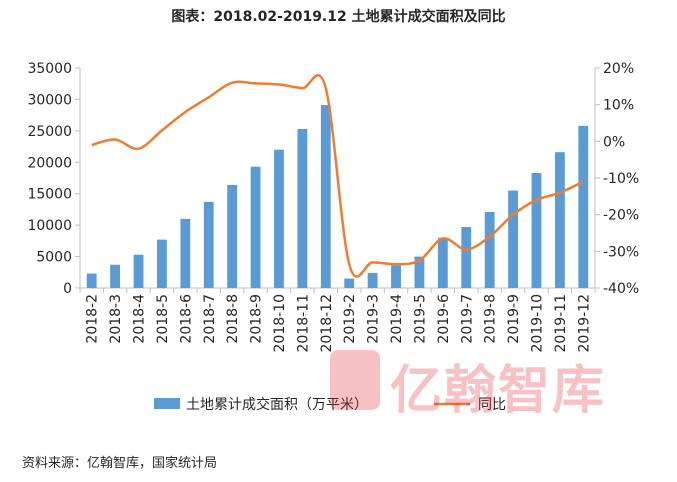 The width and height of the screenshot is (677, 482). Describe the element at coordinates (140, 319) in the screenshot. I see `x-tick-label: 2018-4` at that location.